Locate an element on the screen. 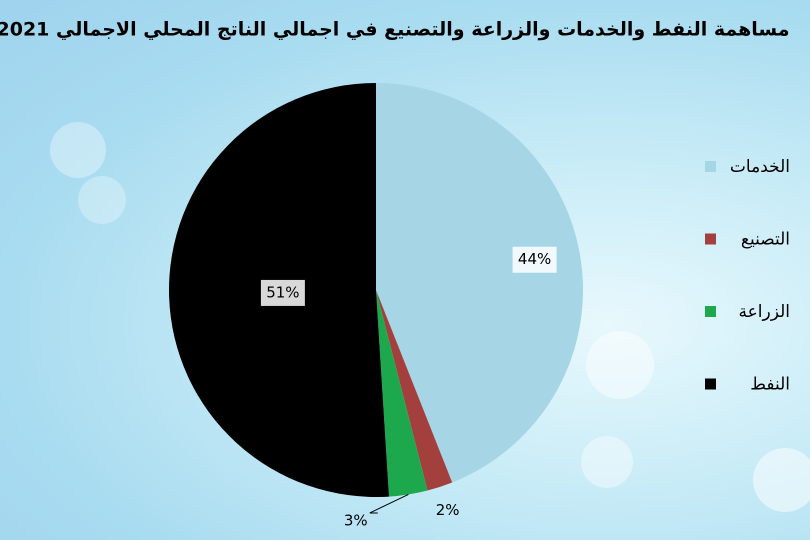 The image size is (810, 540). data-label: 2% is located at coordinates (448, 510).